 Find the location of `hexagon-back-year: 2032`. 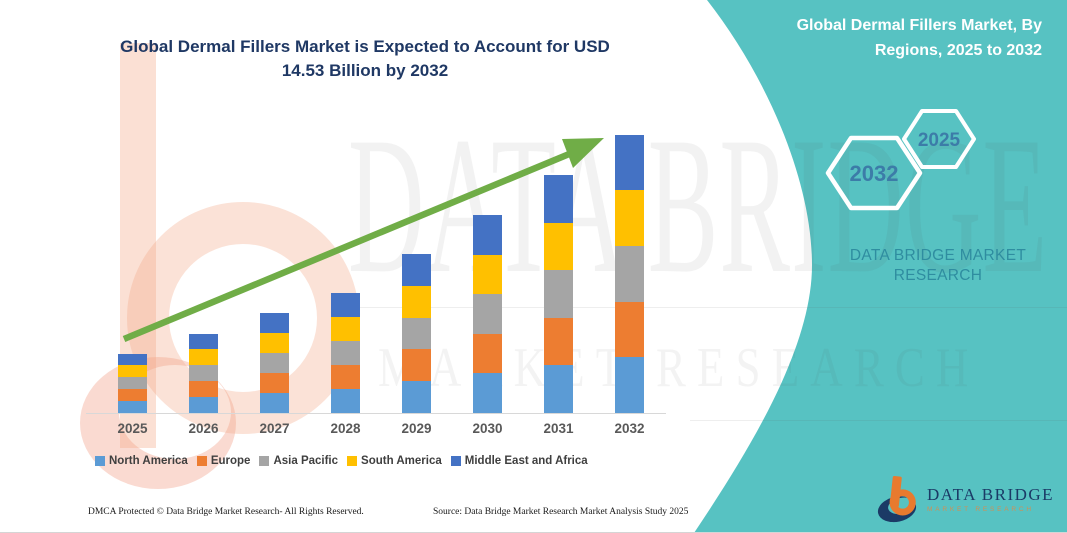

hexagon-back-year: 2032 is located at coordinates (874, 173).